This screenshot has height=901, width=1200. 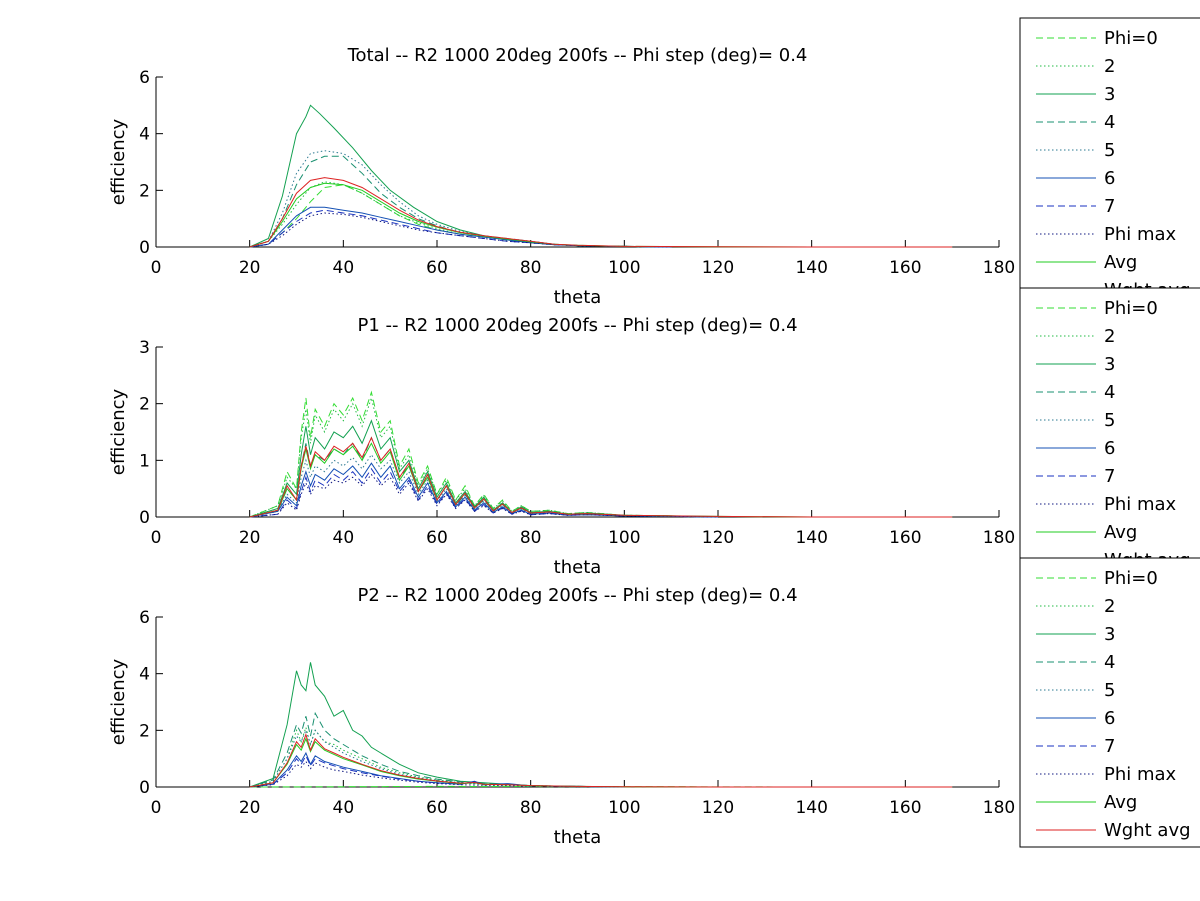 I want to click on y-tick-label: 1, so click(x=144, y=461).